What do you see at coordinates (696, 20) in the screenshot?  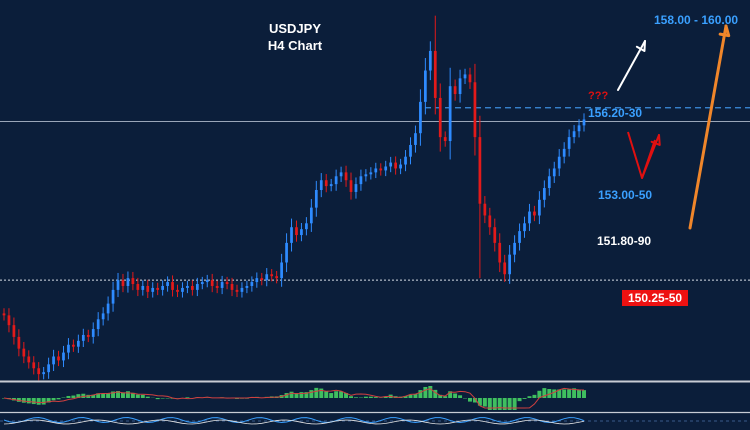 I see `target-high-label: 158.00 - 160.00` at bounding box center [696, 20].